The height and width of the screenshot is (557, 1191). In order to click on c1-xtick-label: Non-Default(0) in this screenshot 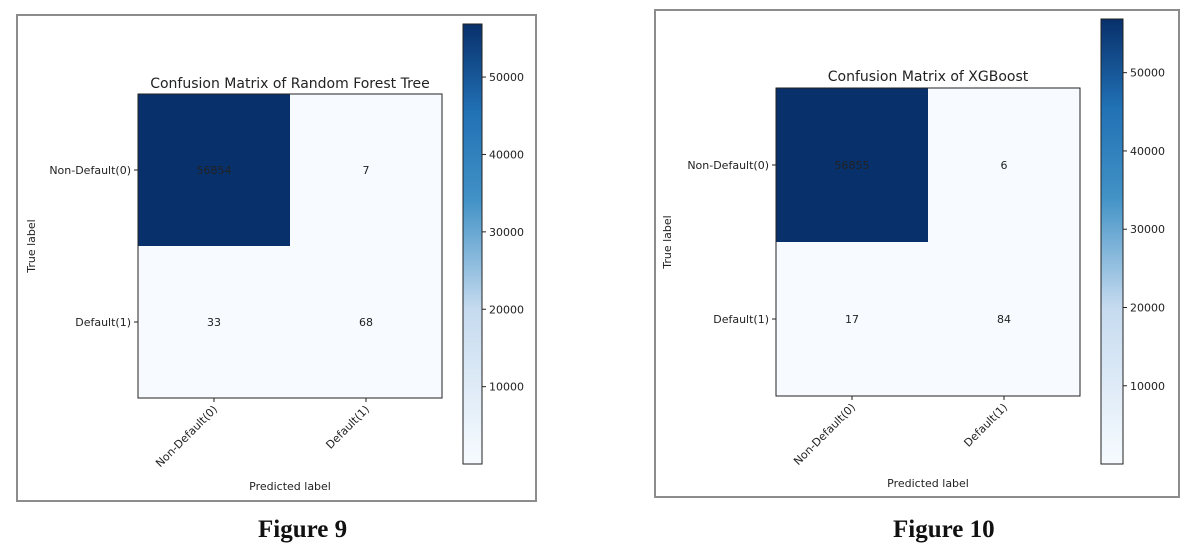, I will do `click(186, 436)`.